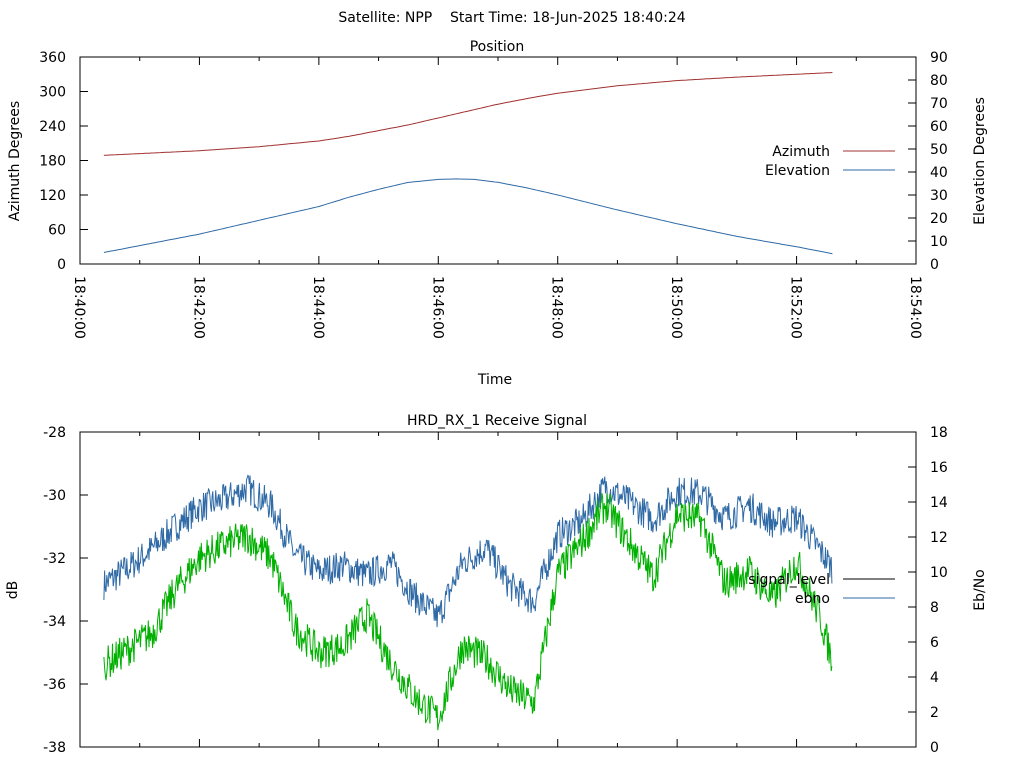  I want to click on y-tick-label: 360, so click(52, 58).